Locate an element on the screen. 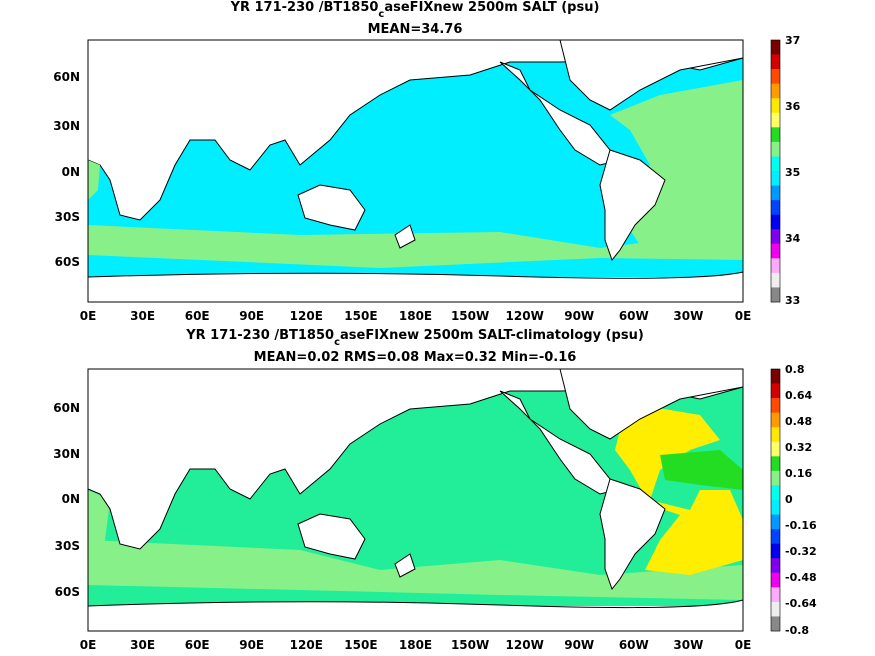 This screenshot has height=656, width=875. colorbar-label: 37 is located at coordinates (792, 40).